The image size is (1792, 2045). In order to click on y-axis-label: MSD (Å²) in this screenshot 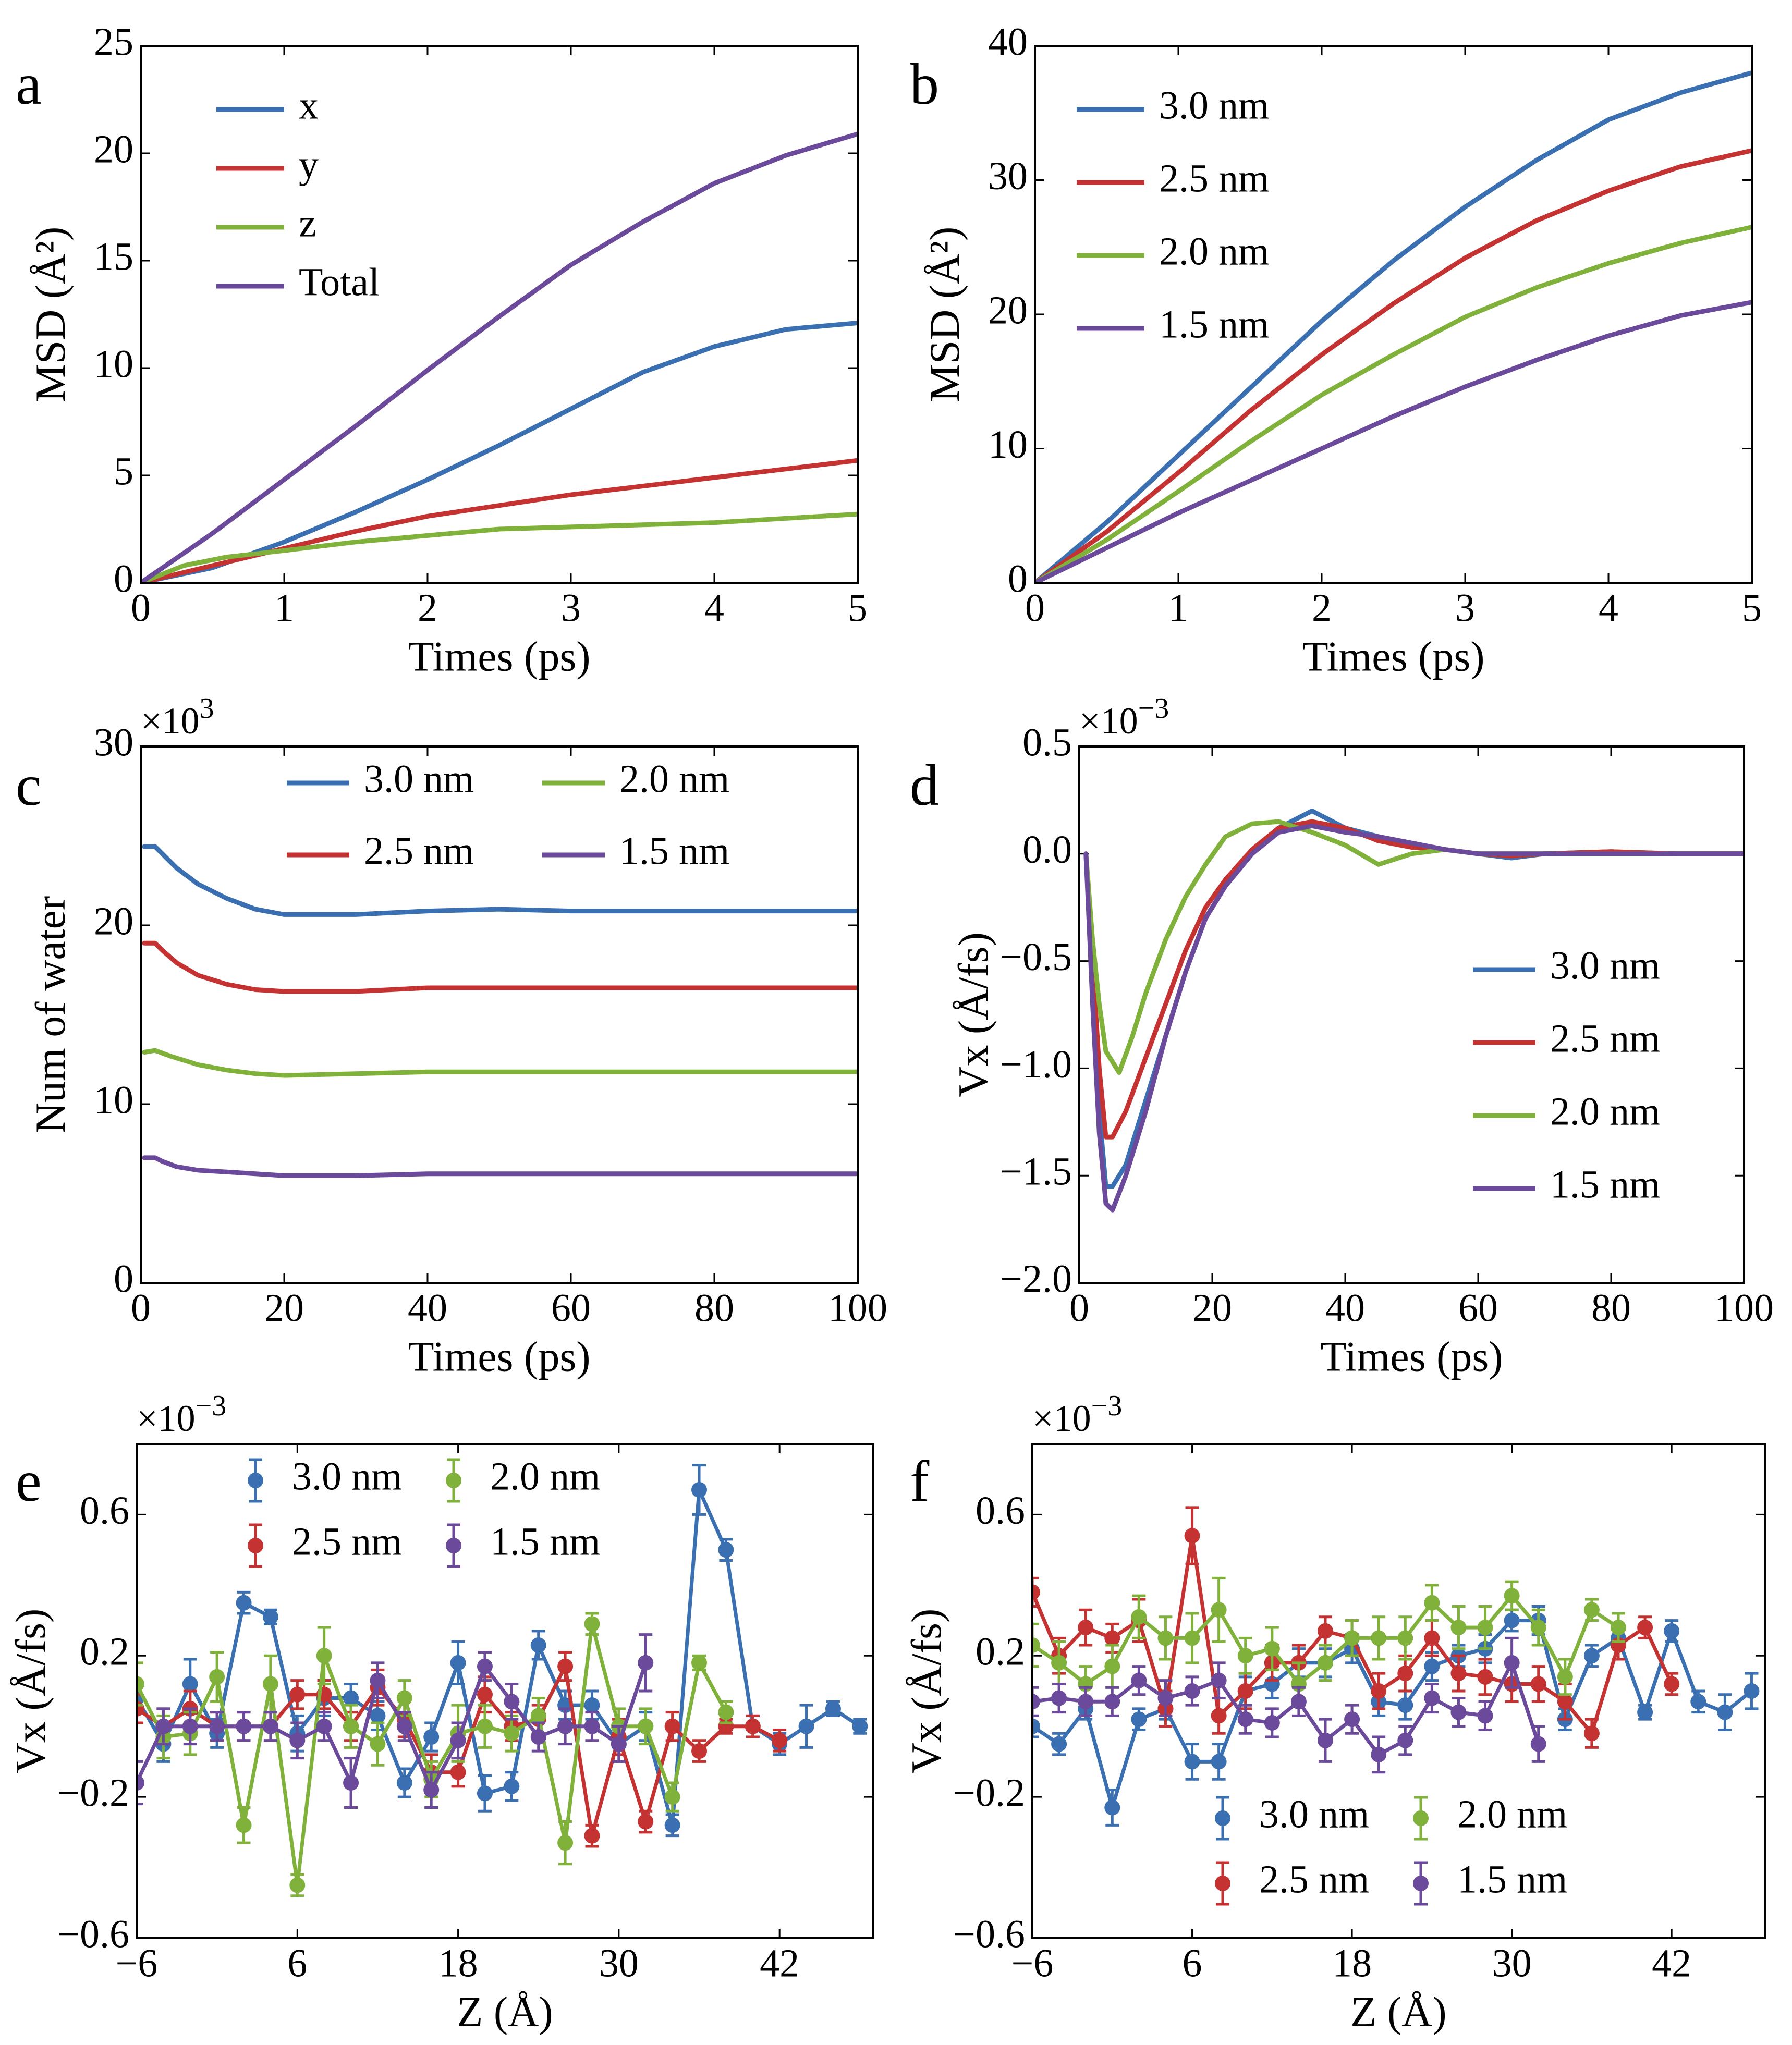, I will do `click(50, 315)`.